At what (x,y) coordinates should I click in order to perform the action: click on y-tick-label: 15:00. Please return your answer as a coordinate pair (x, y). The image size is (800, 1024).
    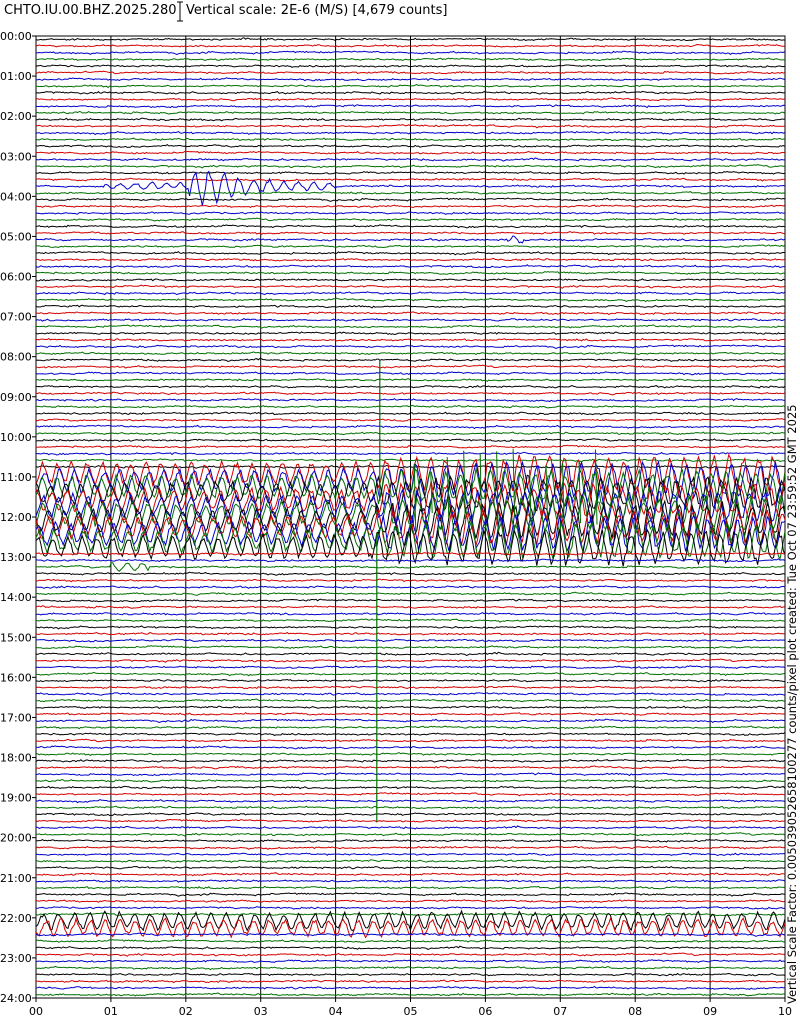
    Looking at the image, I should click on (16, 637).